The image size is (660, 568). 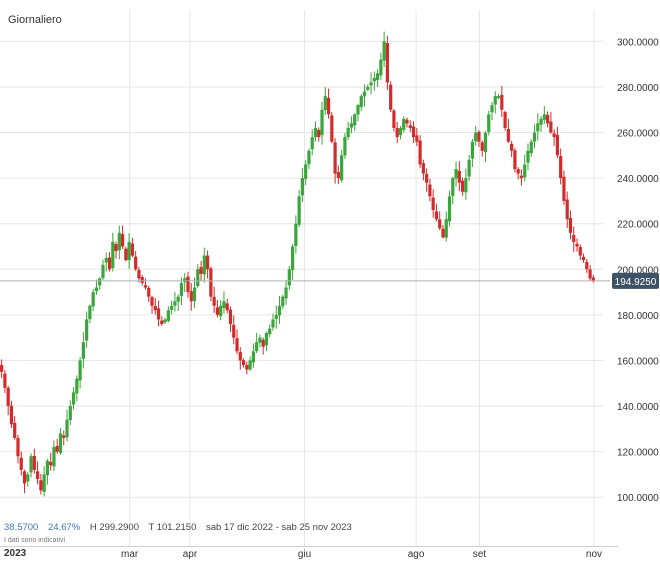 I want to click on change-pct: 24.67%, so click(x=64, y=527).